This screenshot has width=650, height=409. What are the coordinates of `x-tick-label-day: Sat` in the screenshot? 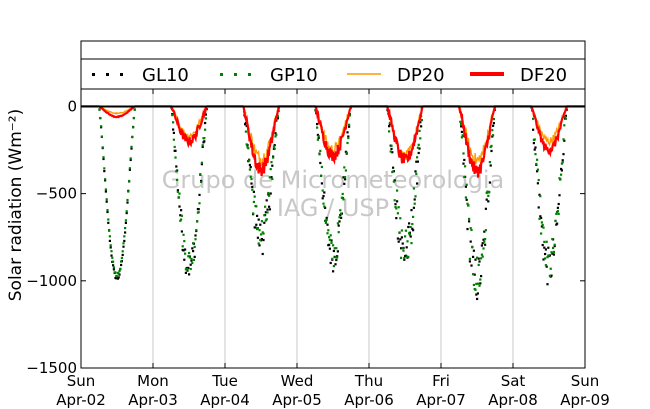 It's located at (513, 381).